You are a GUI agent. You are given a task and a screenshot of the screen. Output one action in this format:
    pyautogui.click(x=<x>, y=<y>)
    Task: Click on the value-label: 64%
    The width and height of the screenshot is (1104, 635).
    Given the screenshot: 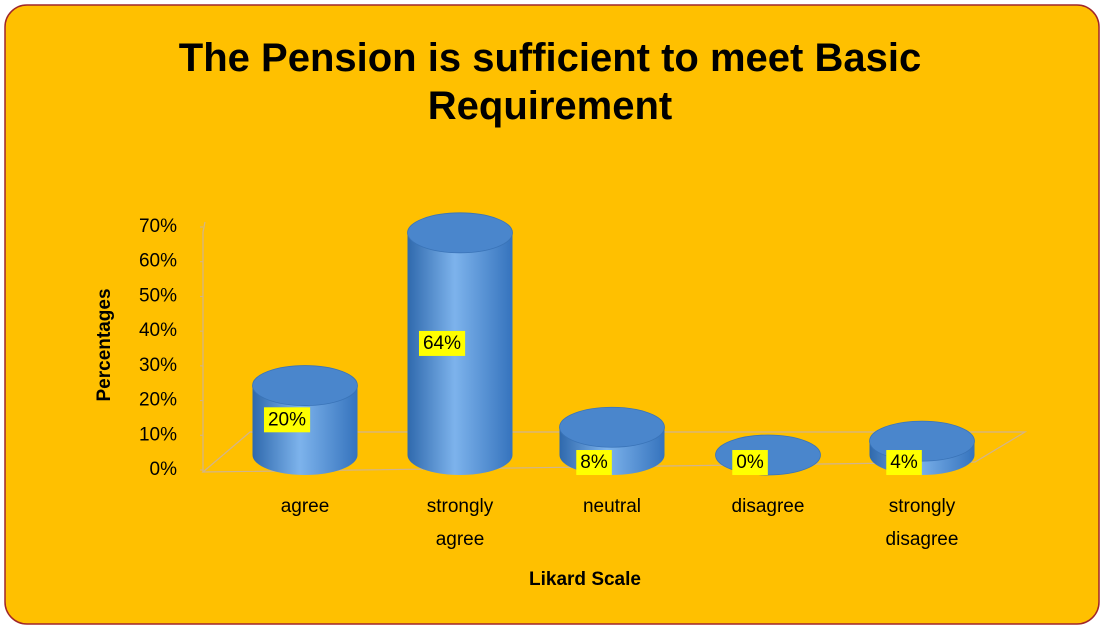 What is the action you would take?
    pyautogui.click(x=442, y=343)
    